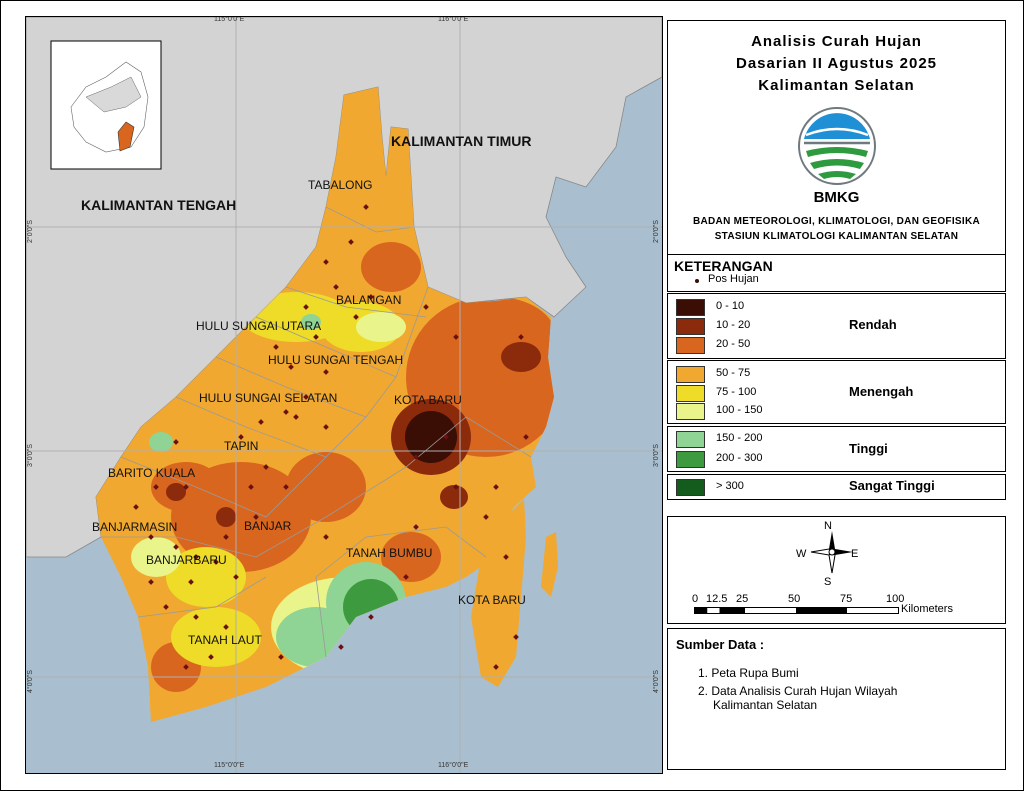 This screenshot has height=791, width=1024. I want to click on scale-unit: Kilometers, so click(927, 609).